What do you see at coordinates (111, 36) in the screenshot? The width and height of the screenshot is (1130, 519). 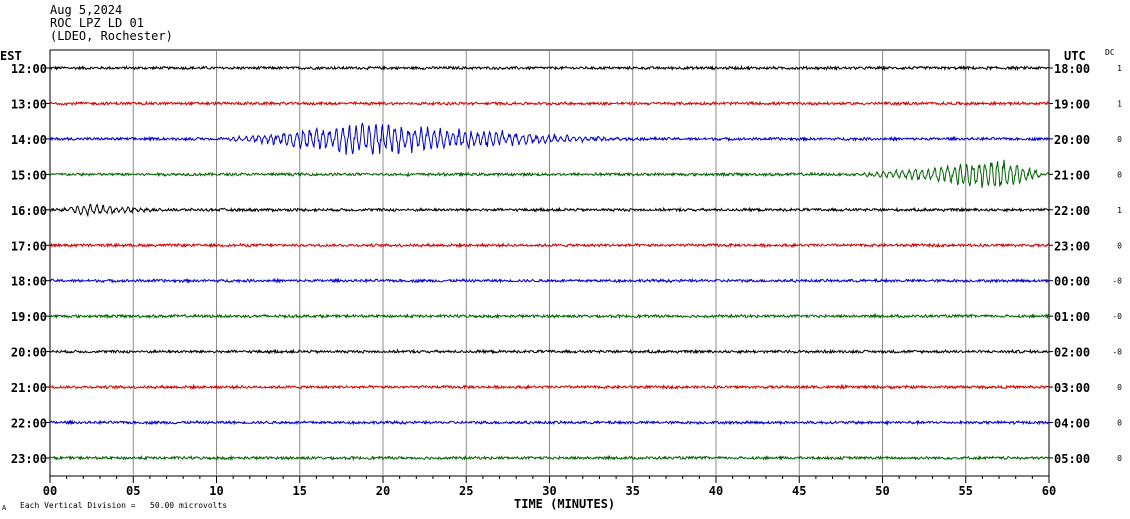 I see `location-label: (LDEO, Rochester)` at bounding box center [111, 36].